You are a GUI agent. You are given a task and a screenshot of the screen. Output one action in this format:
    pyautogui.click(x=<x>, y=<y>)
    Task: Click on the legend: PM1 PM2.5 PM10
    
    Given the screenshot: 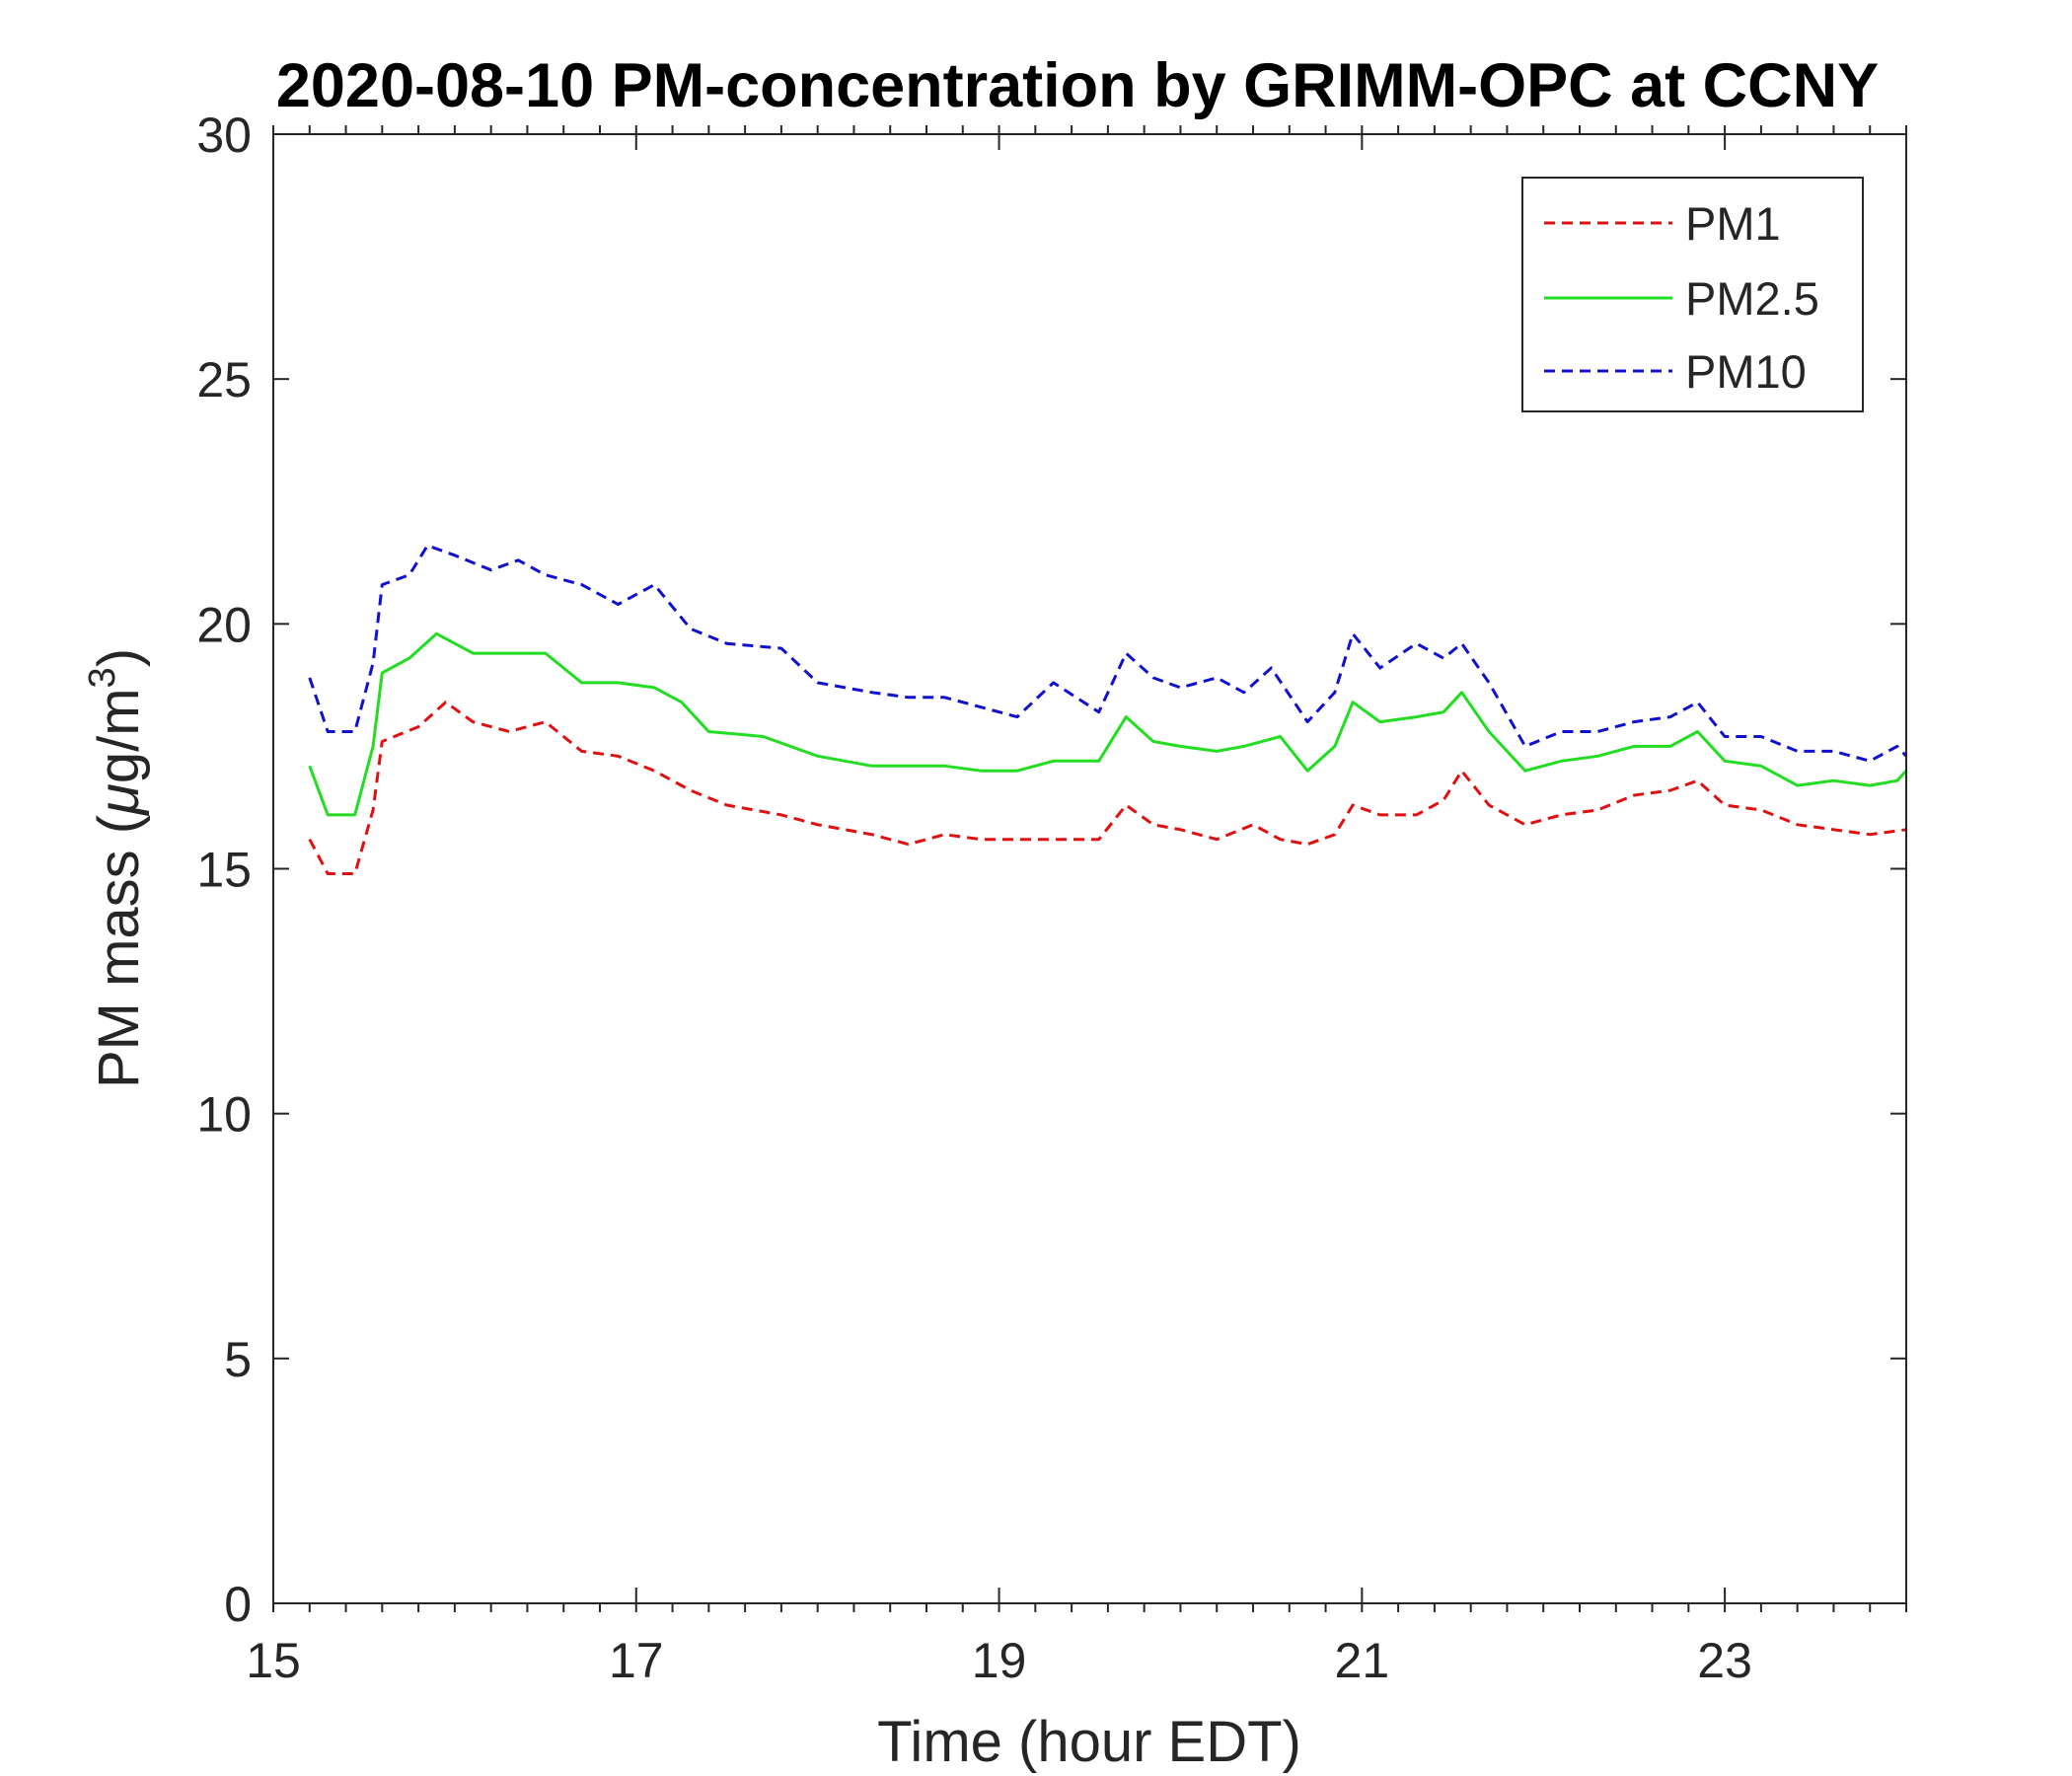 What is the action you would take?
    pyautogui.click(x=1692, y=294)
    